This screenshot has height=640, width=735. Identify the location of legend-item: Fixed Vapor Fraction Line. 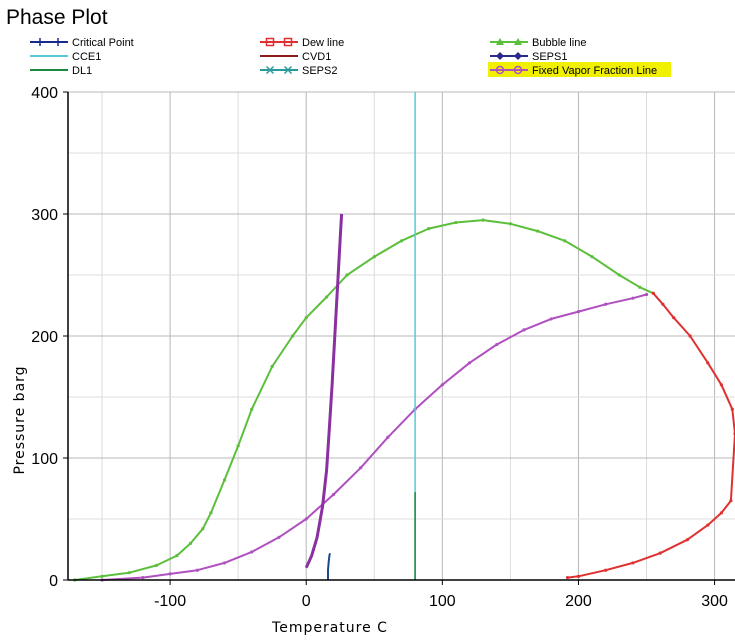
(579, 69).